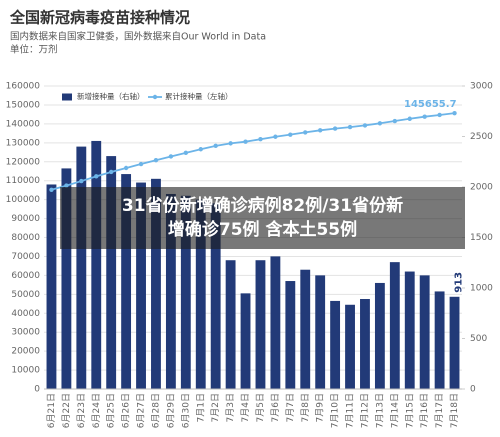 The image size is (500, 437). What do you see at coordinates (25, 333) in the screenshot?
I see `y-tick-label: 30000` at bounding box center [25, 333].